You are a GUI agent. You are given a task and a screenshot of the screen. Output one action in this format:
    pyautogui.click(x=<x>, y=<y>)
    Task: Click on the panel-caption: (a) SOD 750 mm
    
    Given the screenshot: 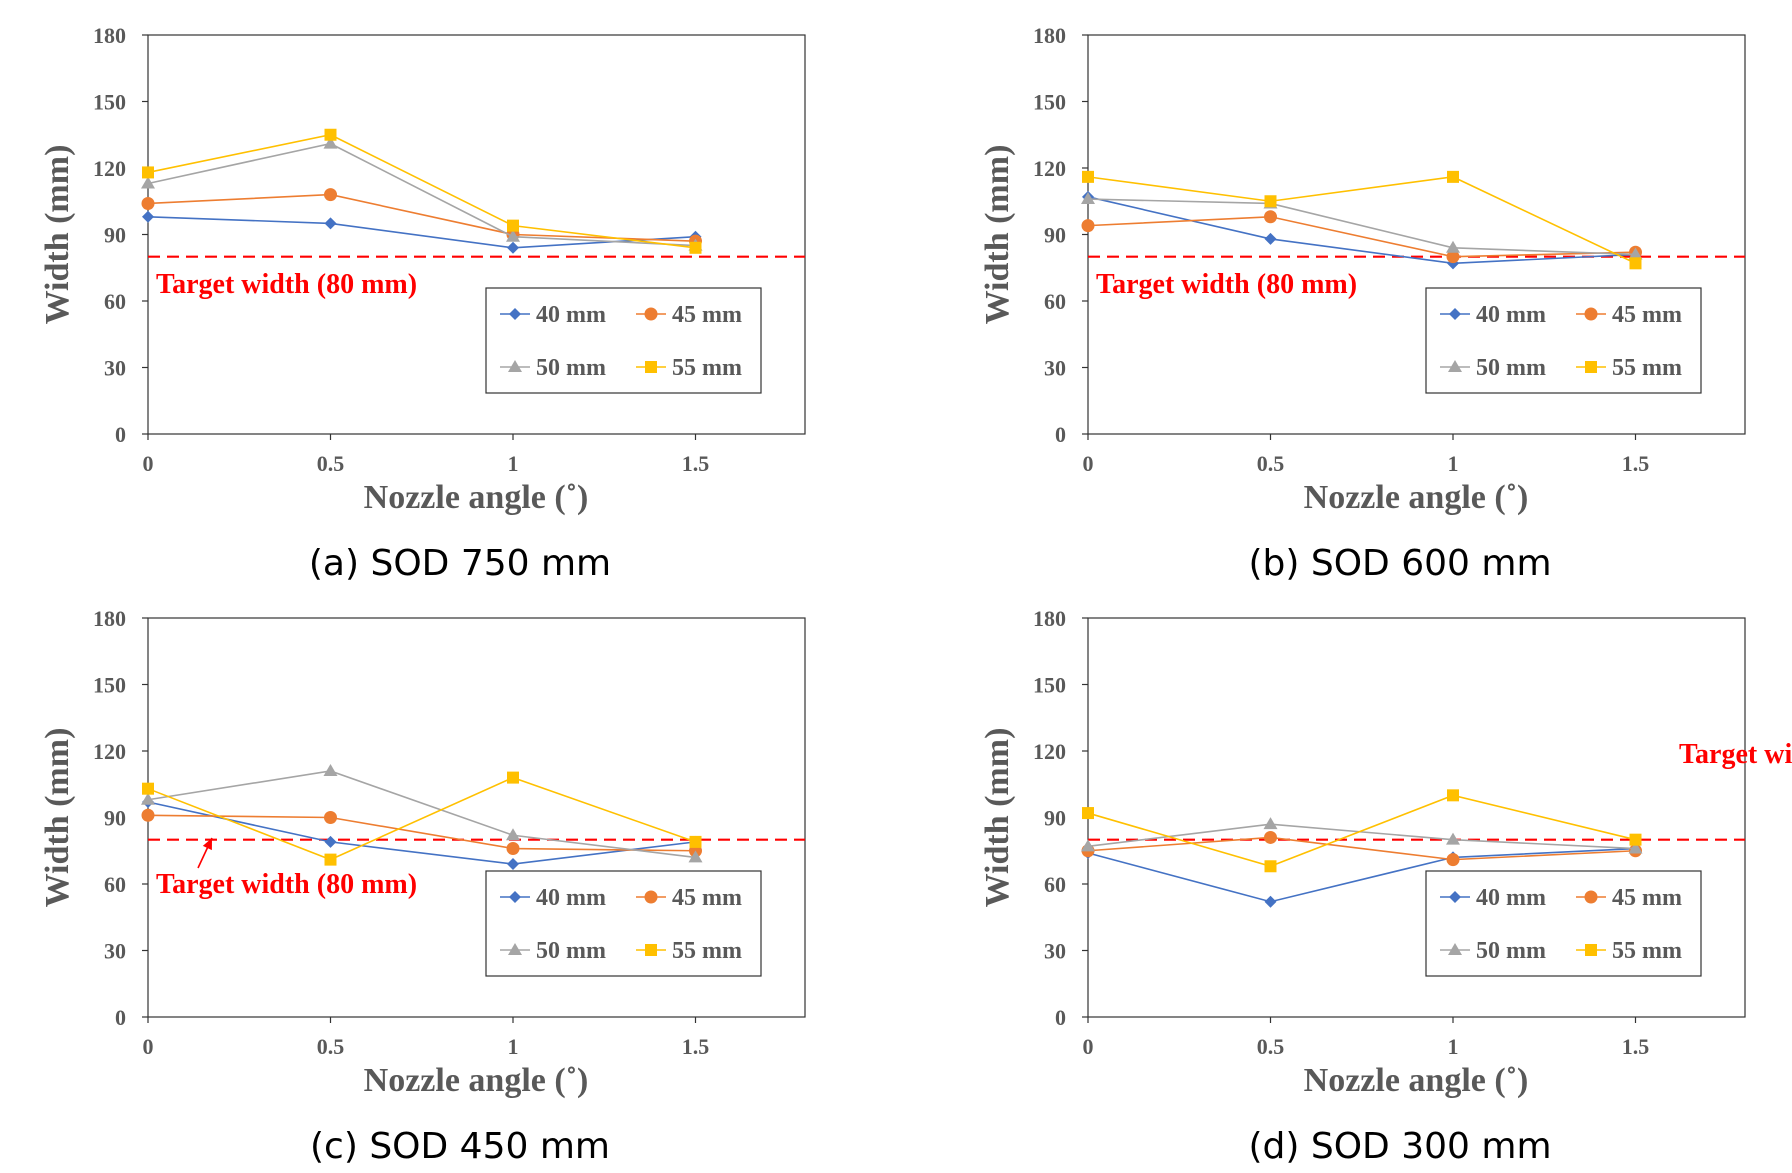 What is the action you would take?
    pyautogui.click(x=460, y=563)
    